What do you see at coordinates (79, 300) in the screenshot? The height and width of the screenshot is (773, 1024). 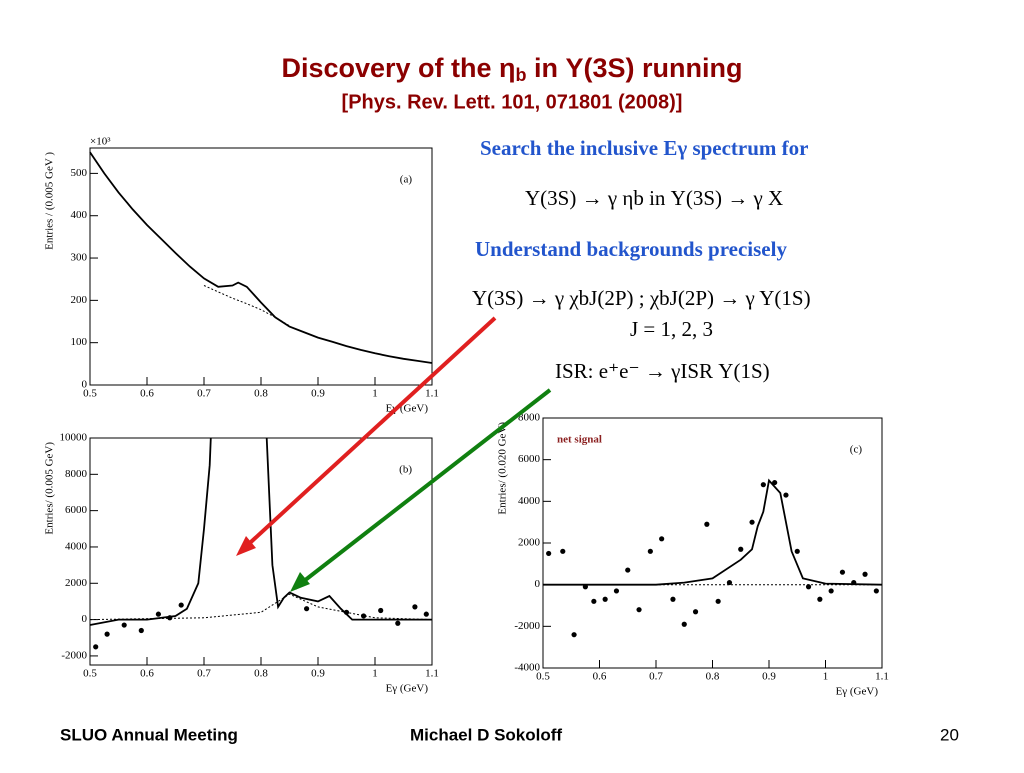 I see `y-tick-label: 200` at bounding box center [79, 300].